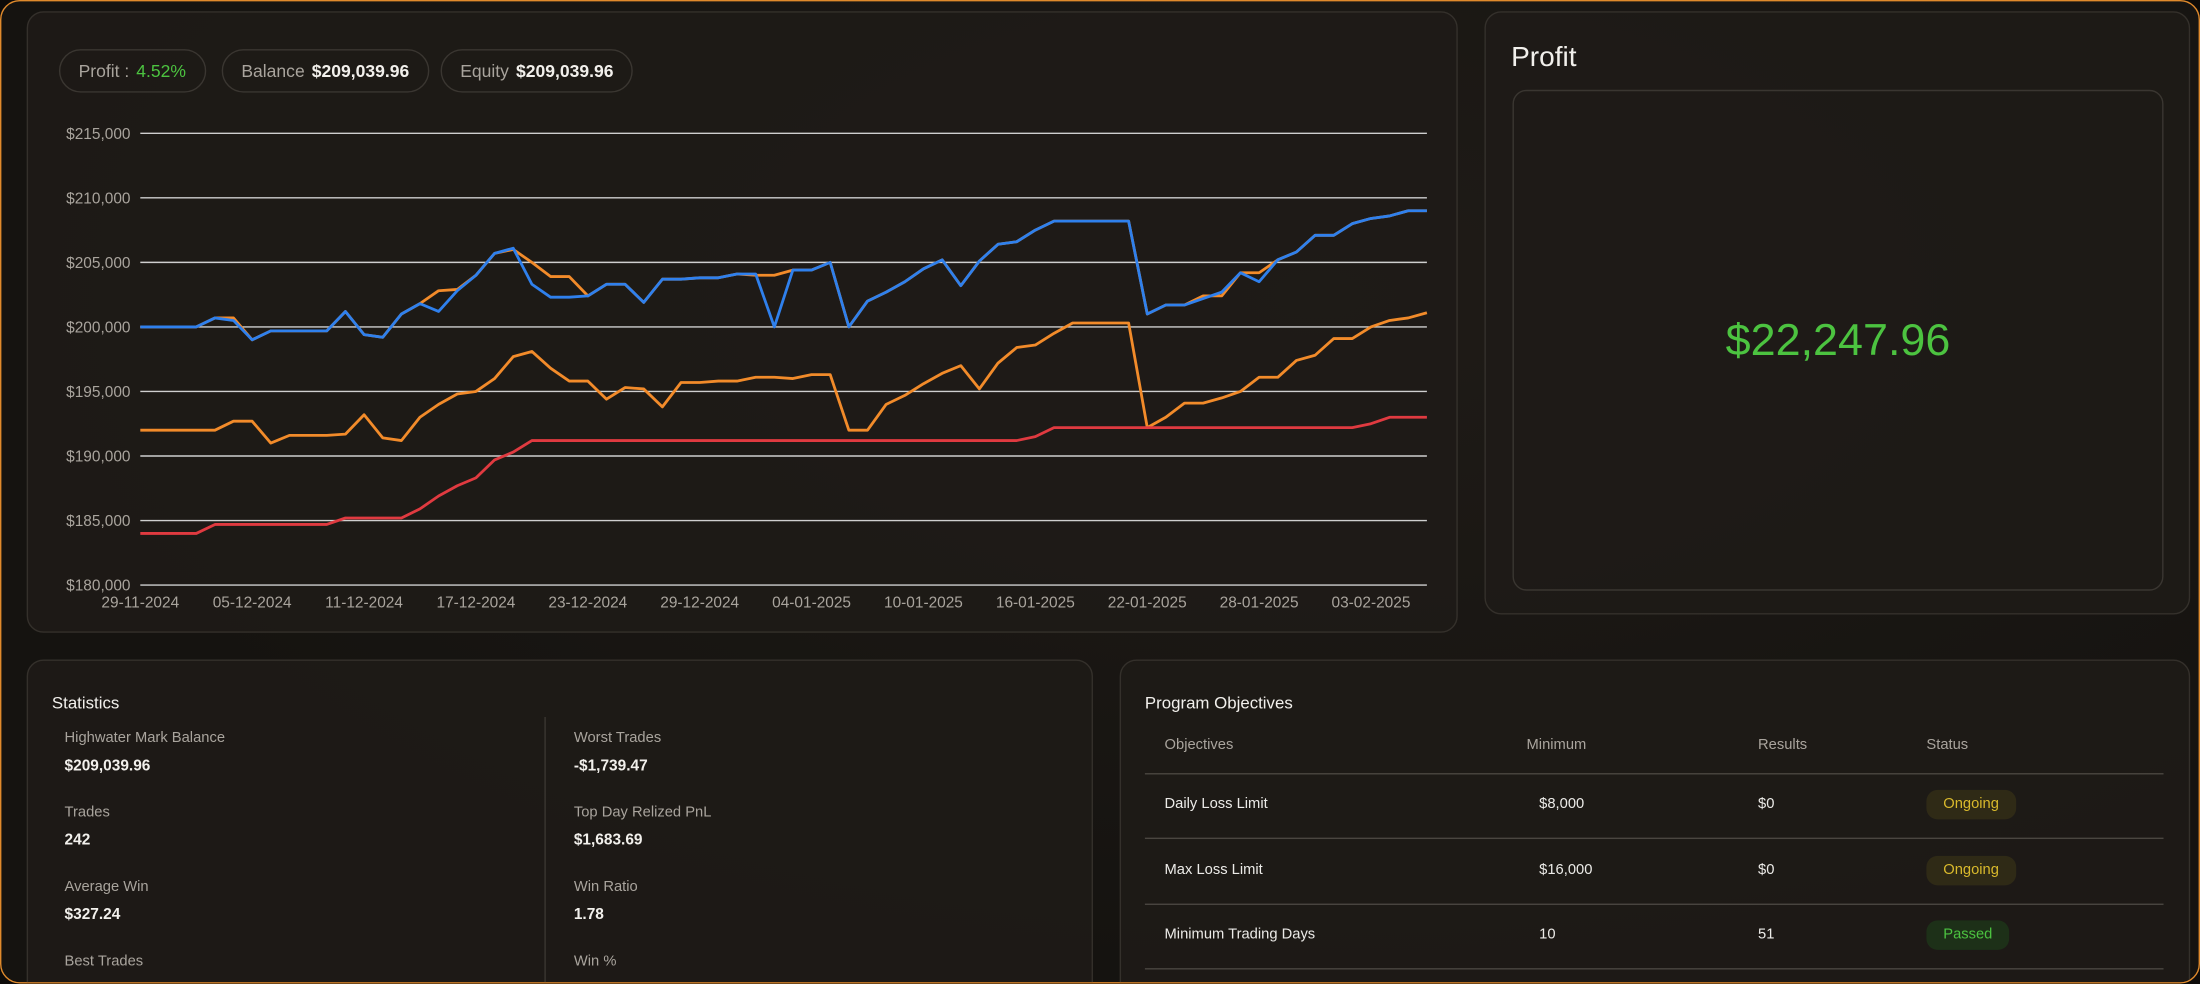 This screenshot has width=2200, height=984. What do you see at coordinates (98, 457) in the screenshot?
I see `y-tick-label: $190,000` at bounding box center [98, 457].